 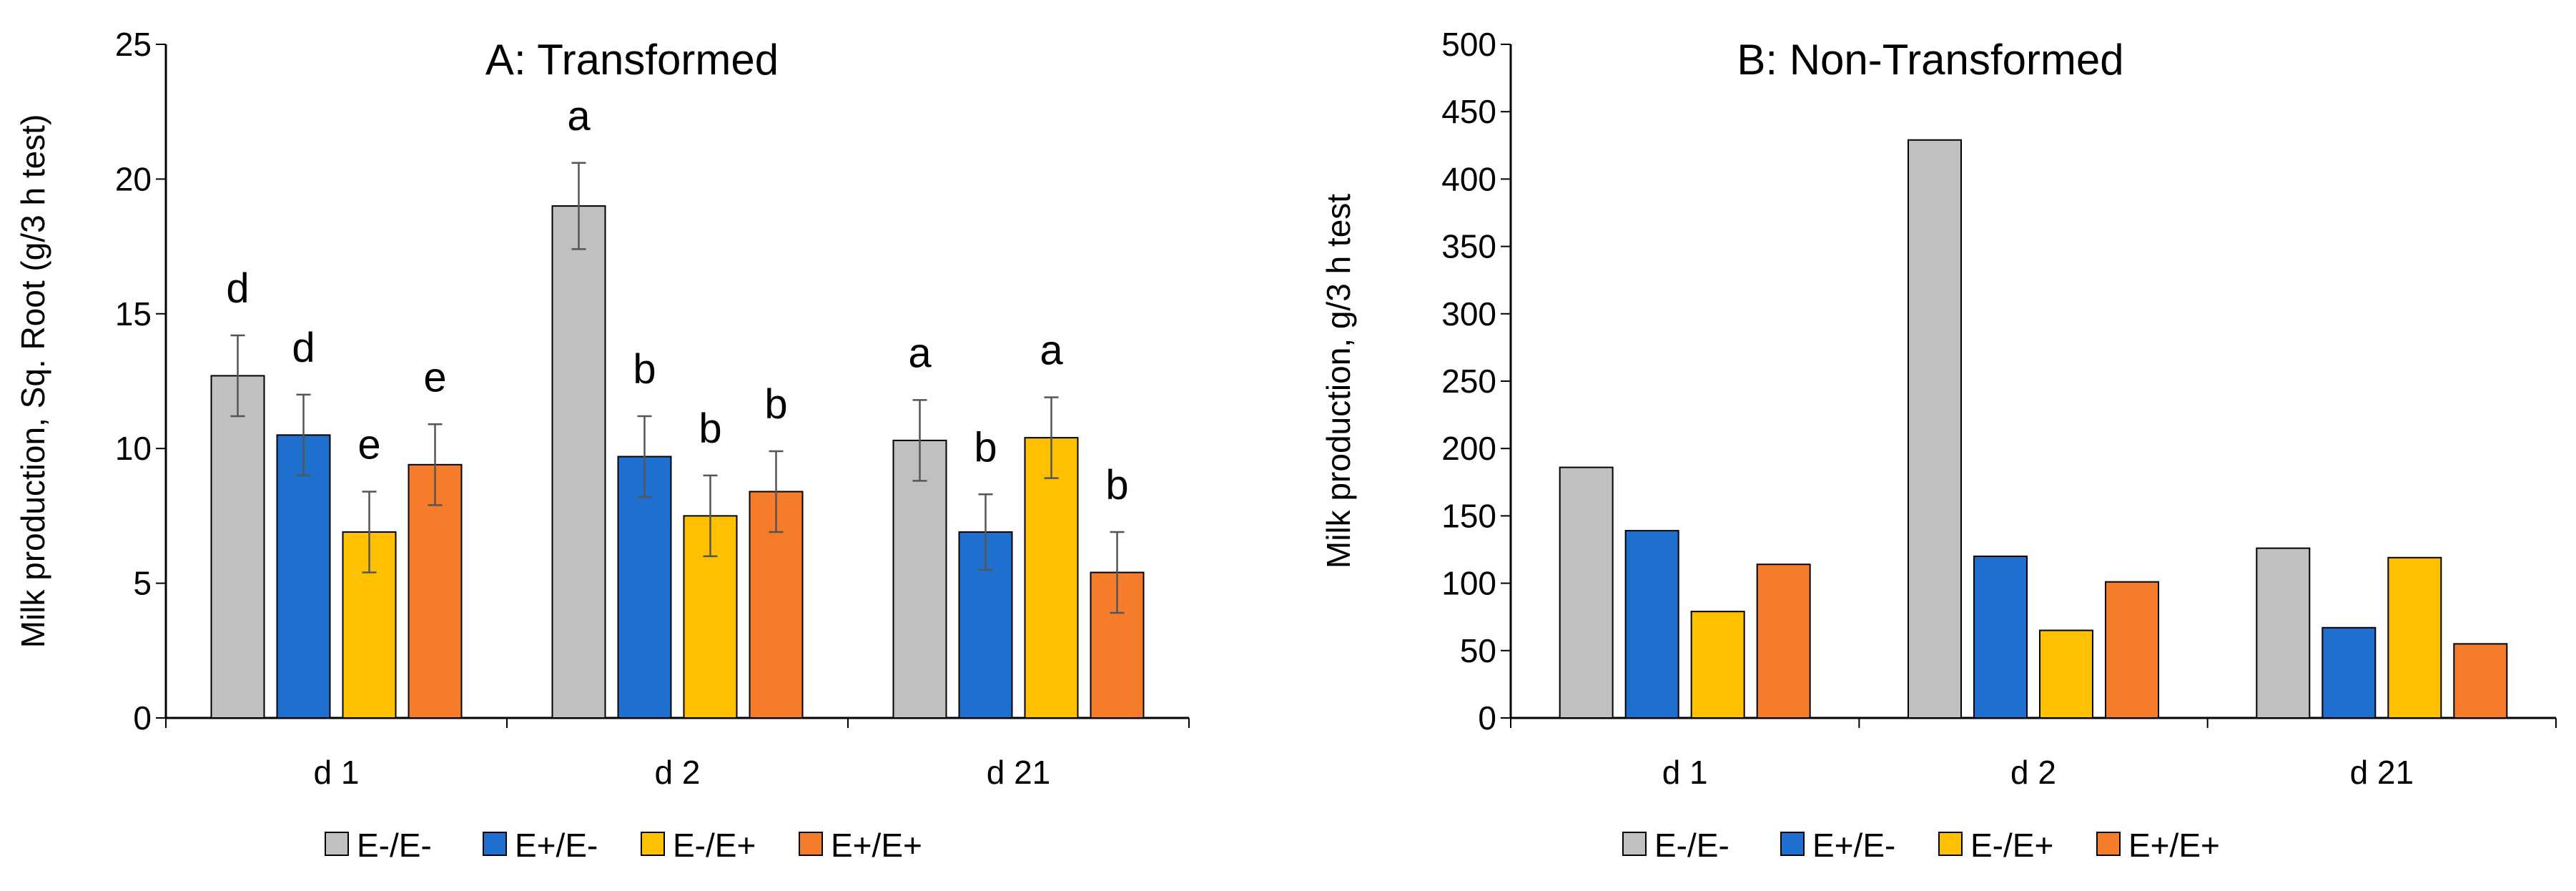 I want to click on chart-b-y-tick-label: 150, so click(x=1468, y=515).